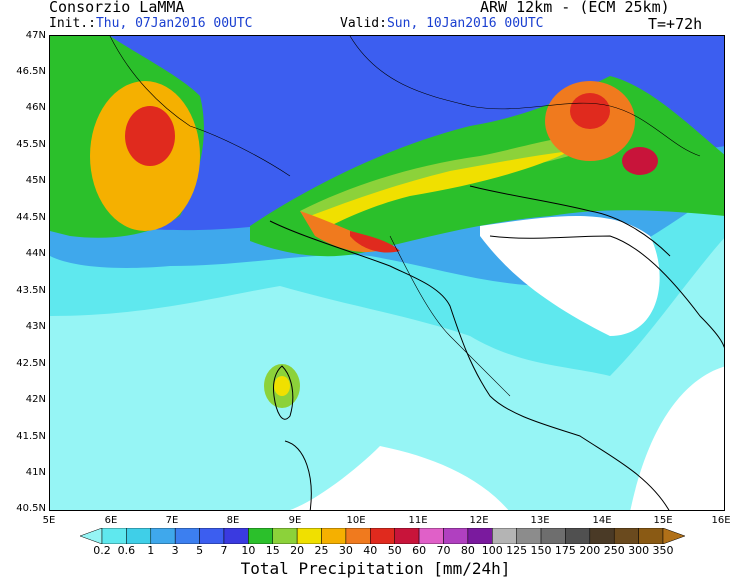 This screenshot has height=580, width=751. I want to click on lon-label: 5E, so click(49, 520).